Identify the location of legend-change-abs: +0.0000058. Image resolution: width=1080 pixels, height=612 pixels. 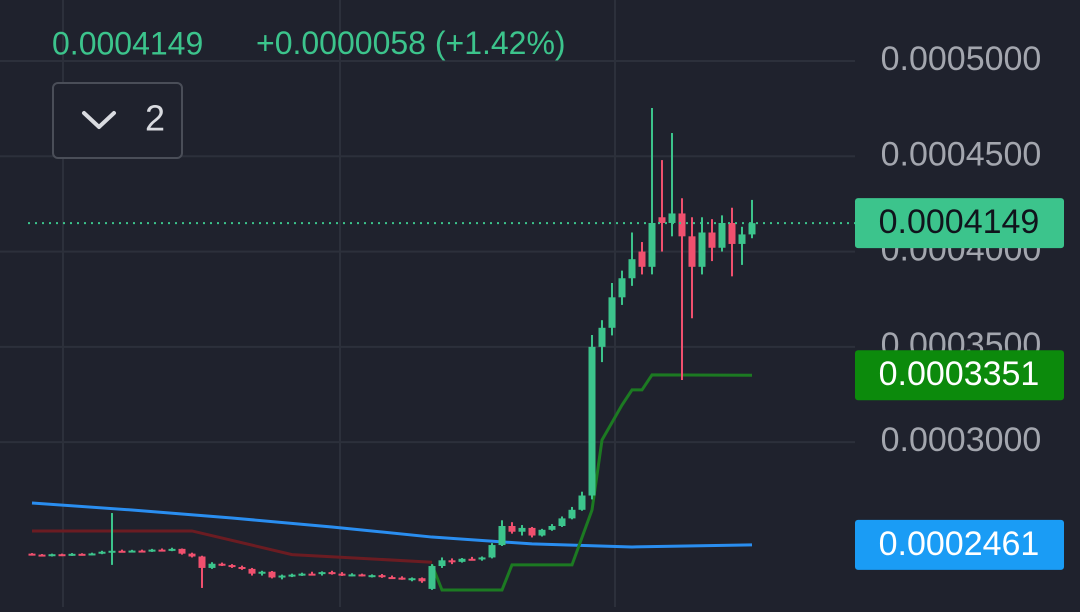
(341, 43).